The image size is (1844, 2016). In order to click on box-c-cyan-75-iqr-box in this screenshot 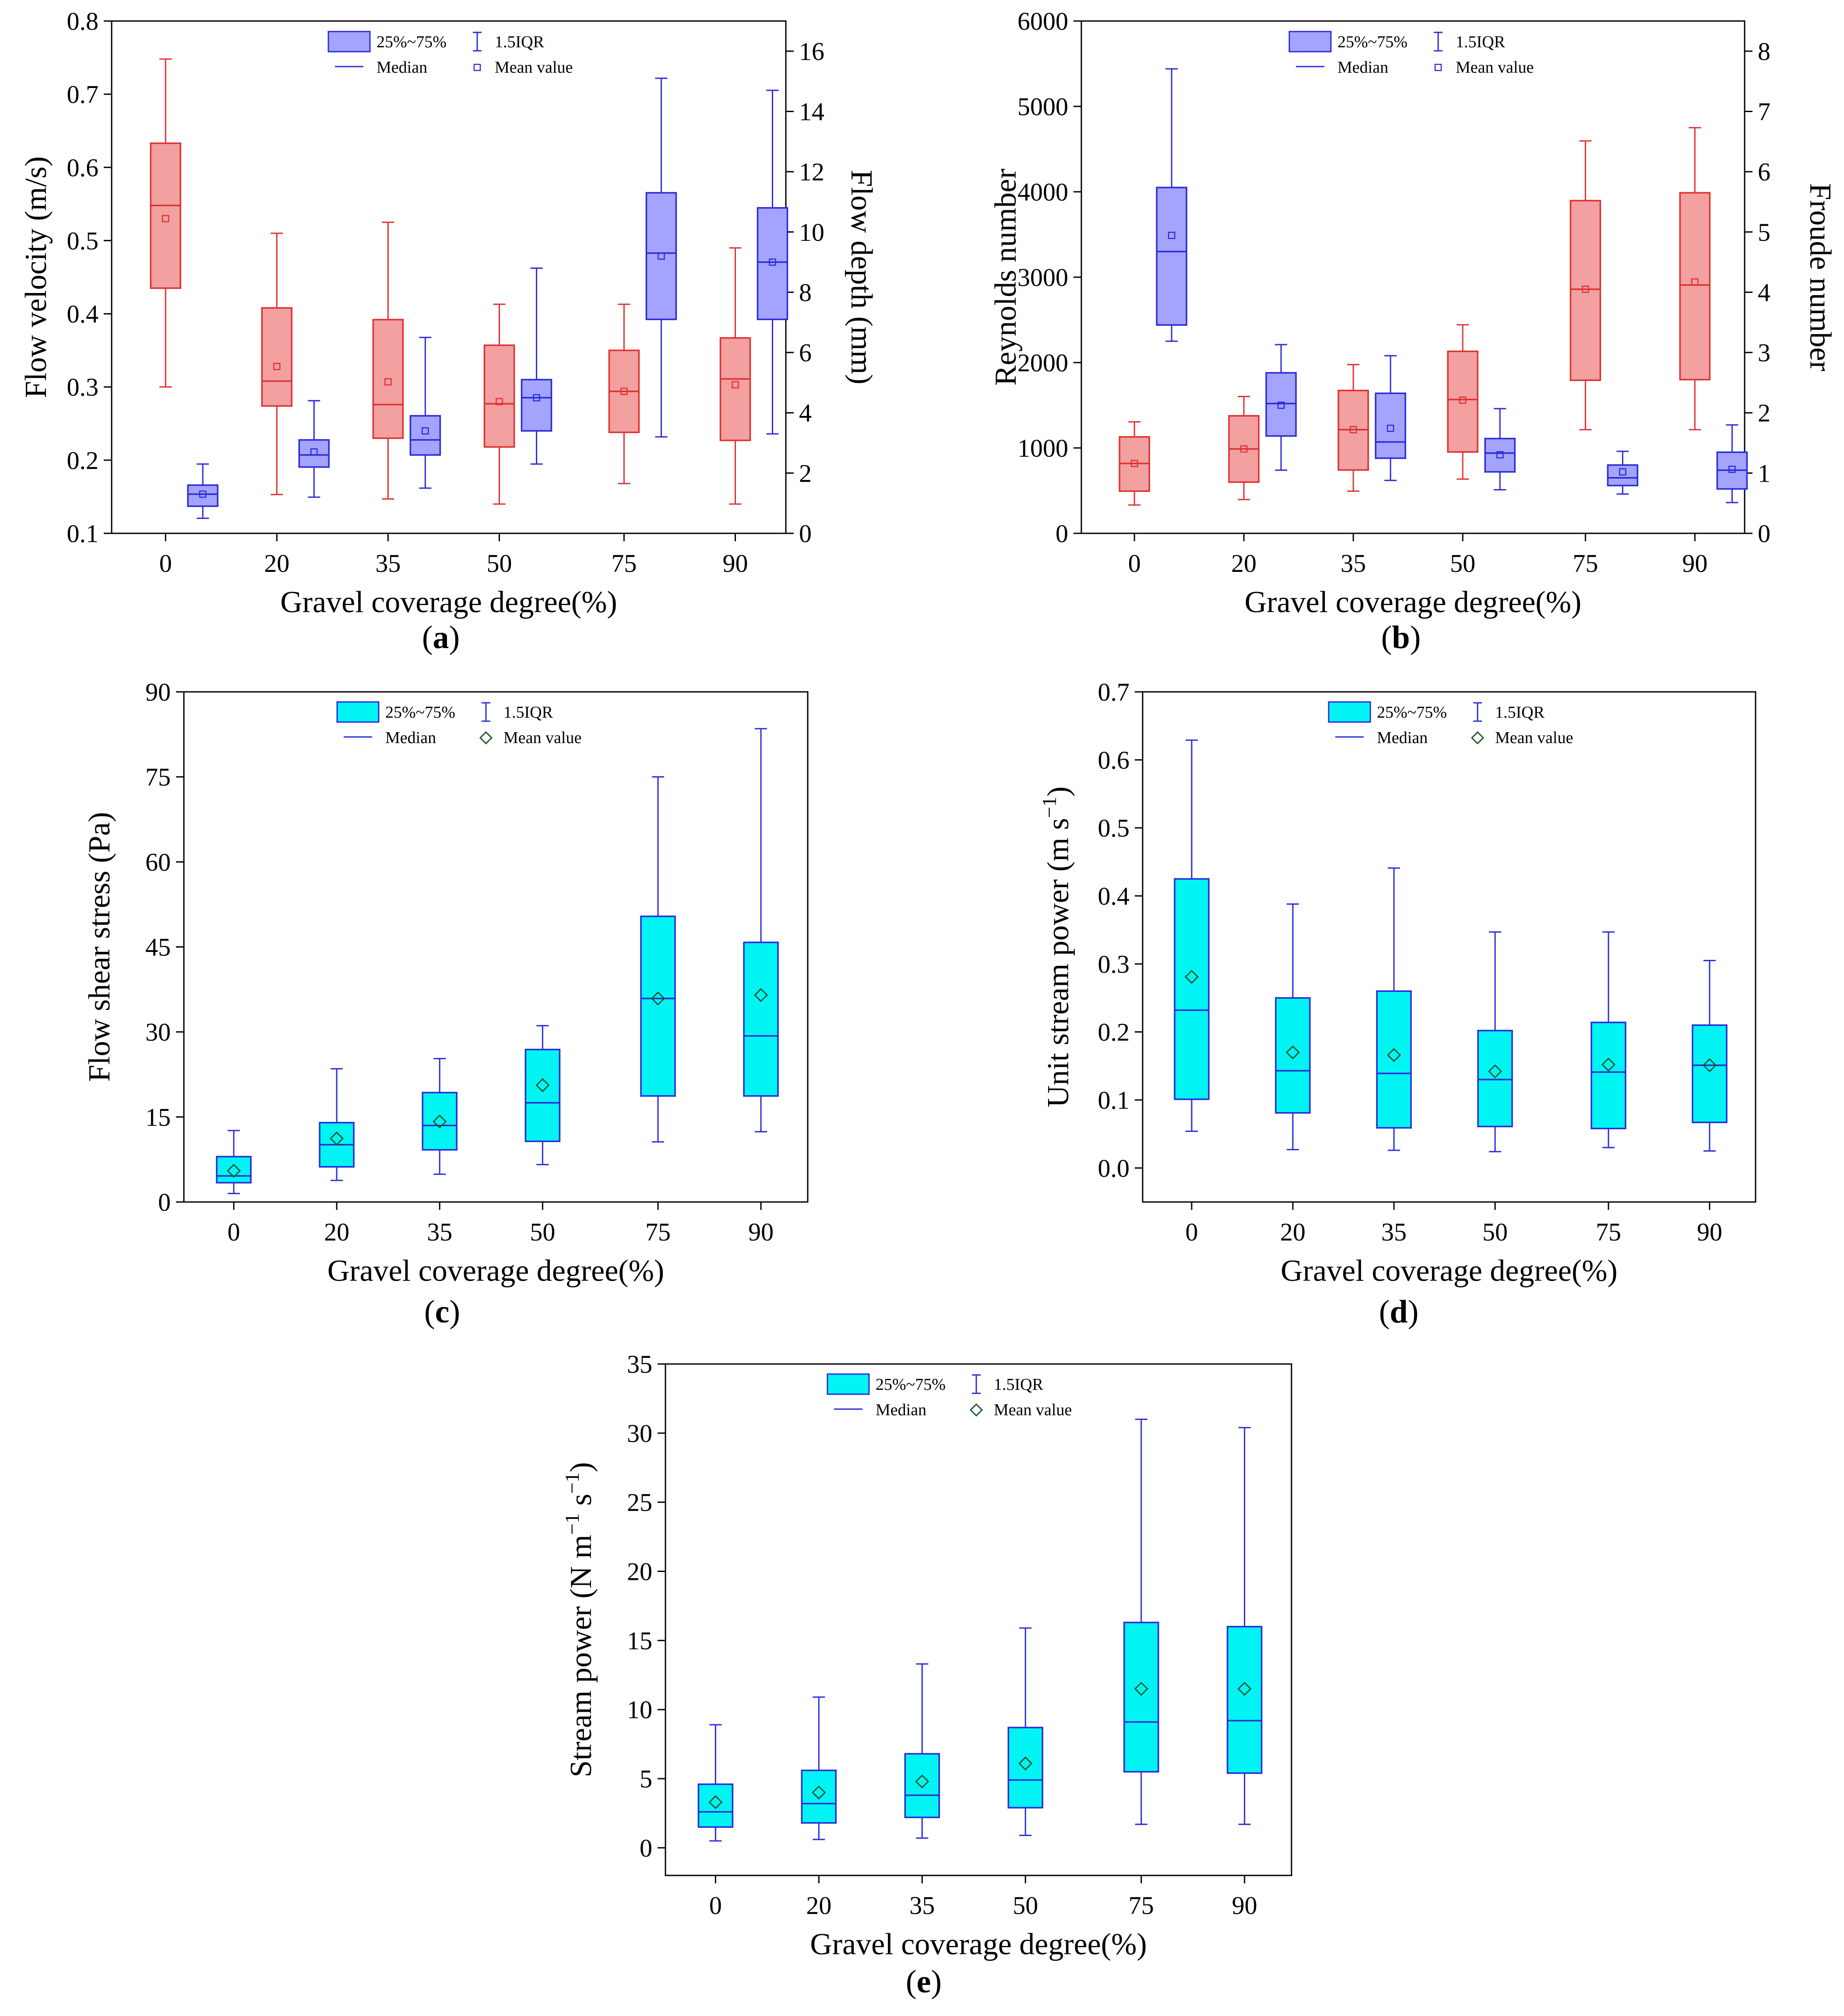, I will do `click(658, 1006)`.